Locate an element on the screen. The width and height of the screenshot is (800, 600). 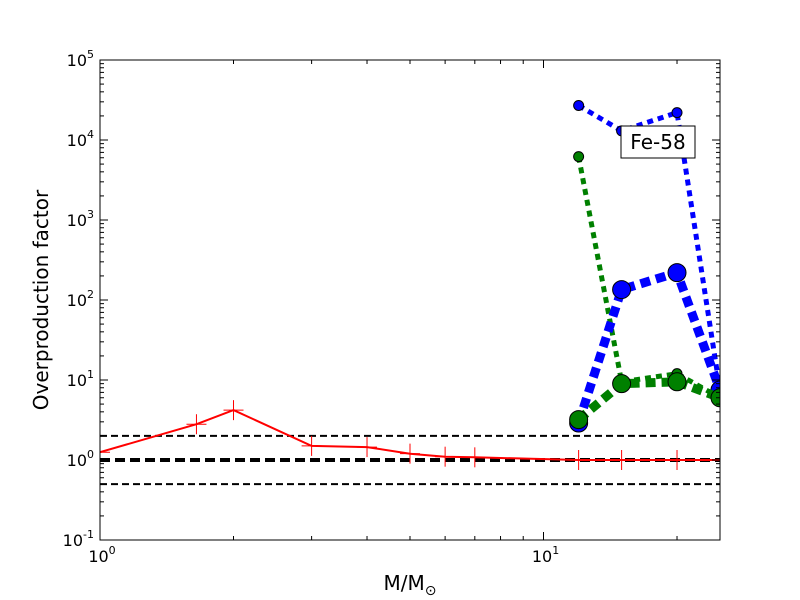
y-tick-label-exponent: 3 is located at coordinates (90, 214).